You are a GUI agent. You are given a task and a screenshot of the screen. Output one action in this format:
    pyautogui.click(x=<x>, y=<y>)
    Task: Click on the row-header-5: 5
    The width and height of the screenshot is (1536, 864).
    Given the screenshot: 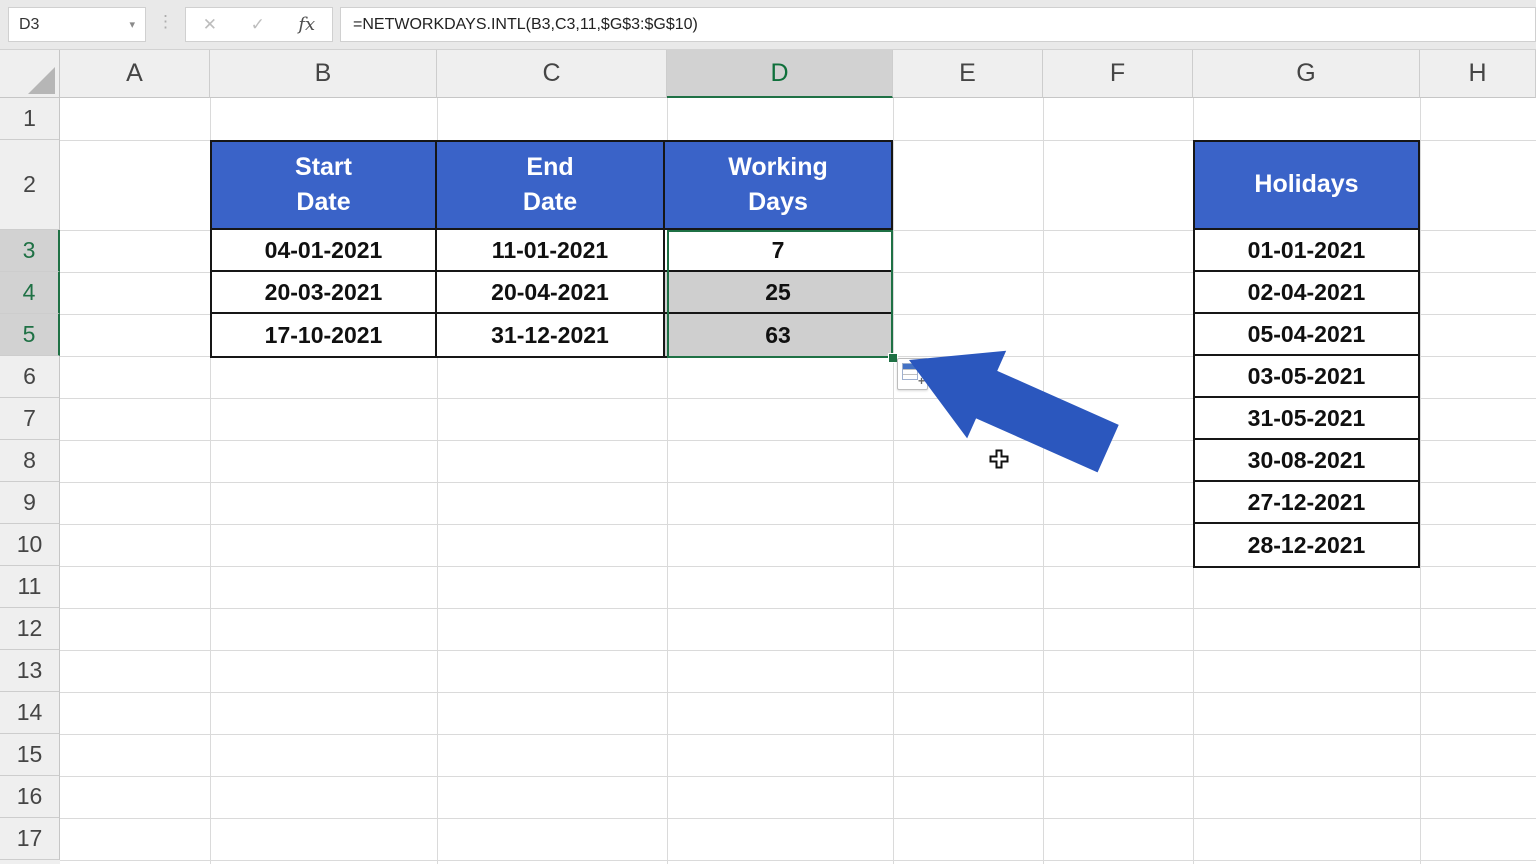 What is the action you would take?
    pyautogui.click(x=30, y=335)
    